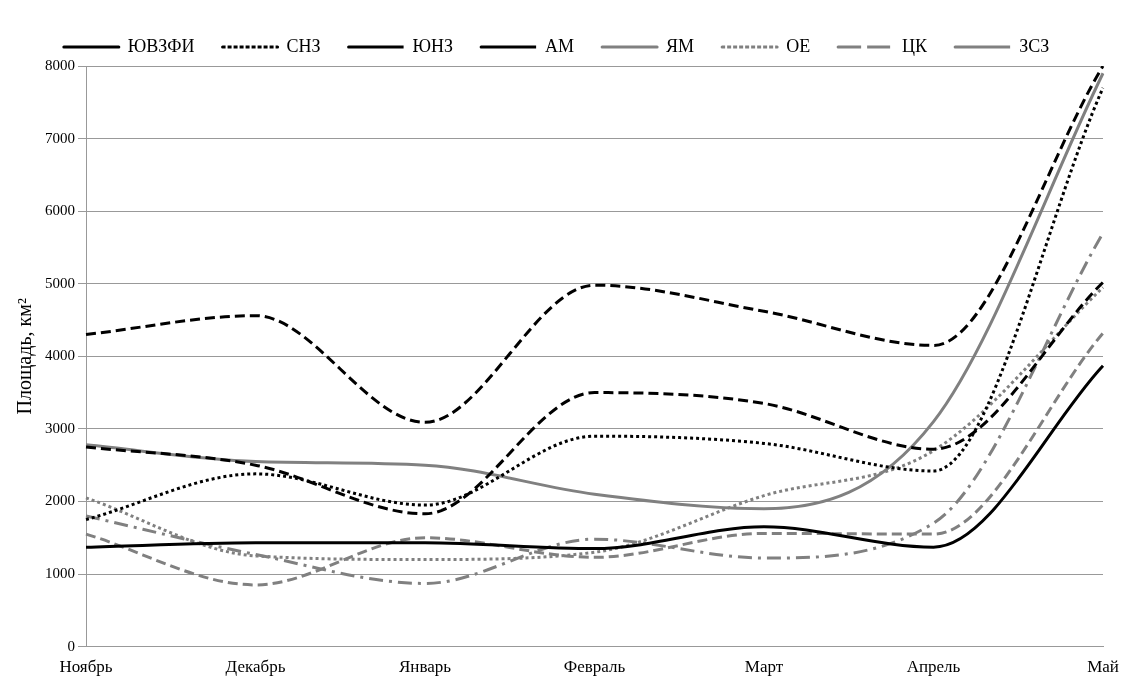 The image size is (1125, 686). What do you see at coordinates (425, 667) in the screenshot?
I see `x-tick-label: Январь` at bounding box center [425, 667].